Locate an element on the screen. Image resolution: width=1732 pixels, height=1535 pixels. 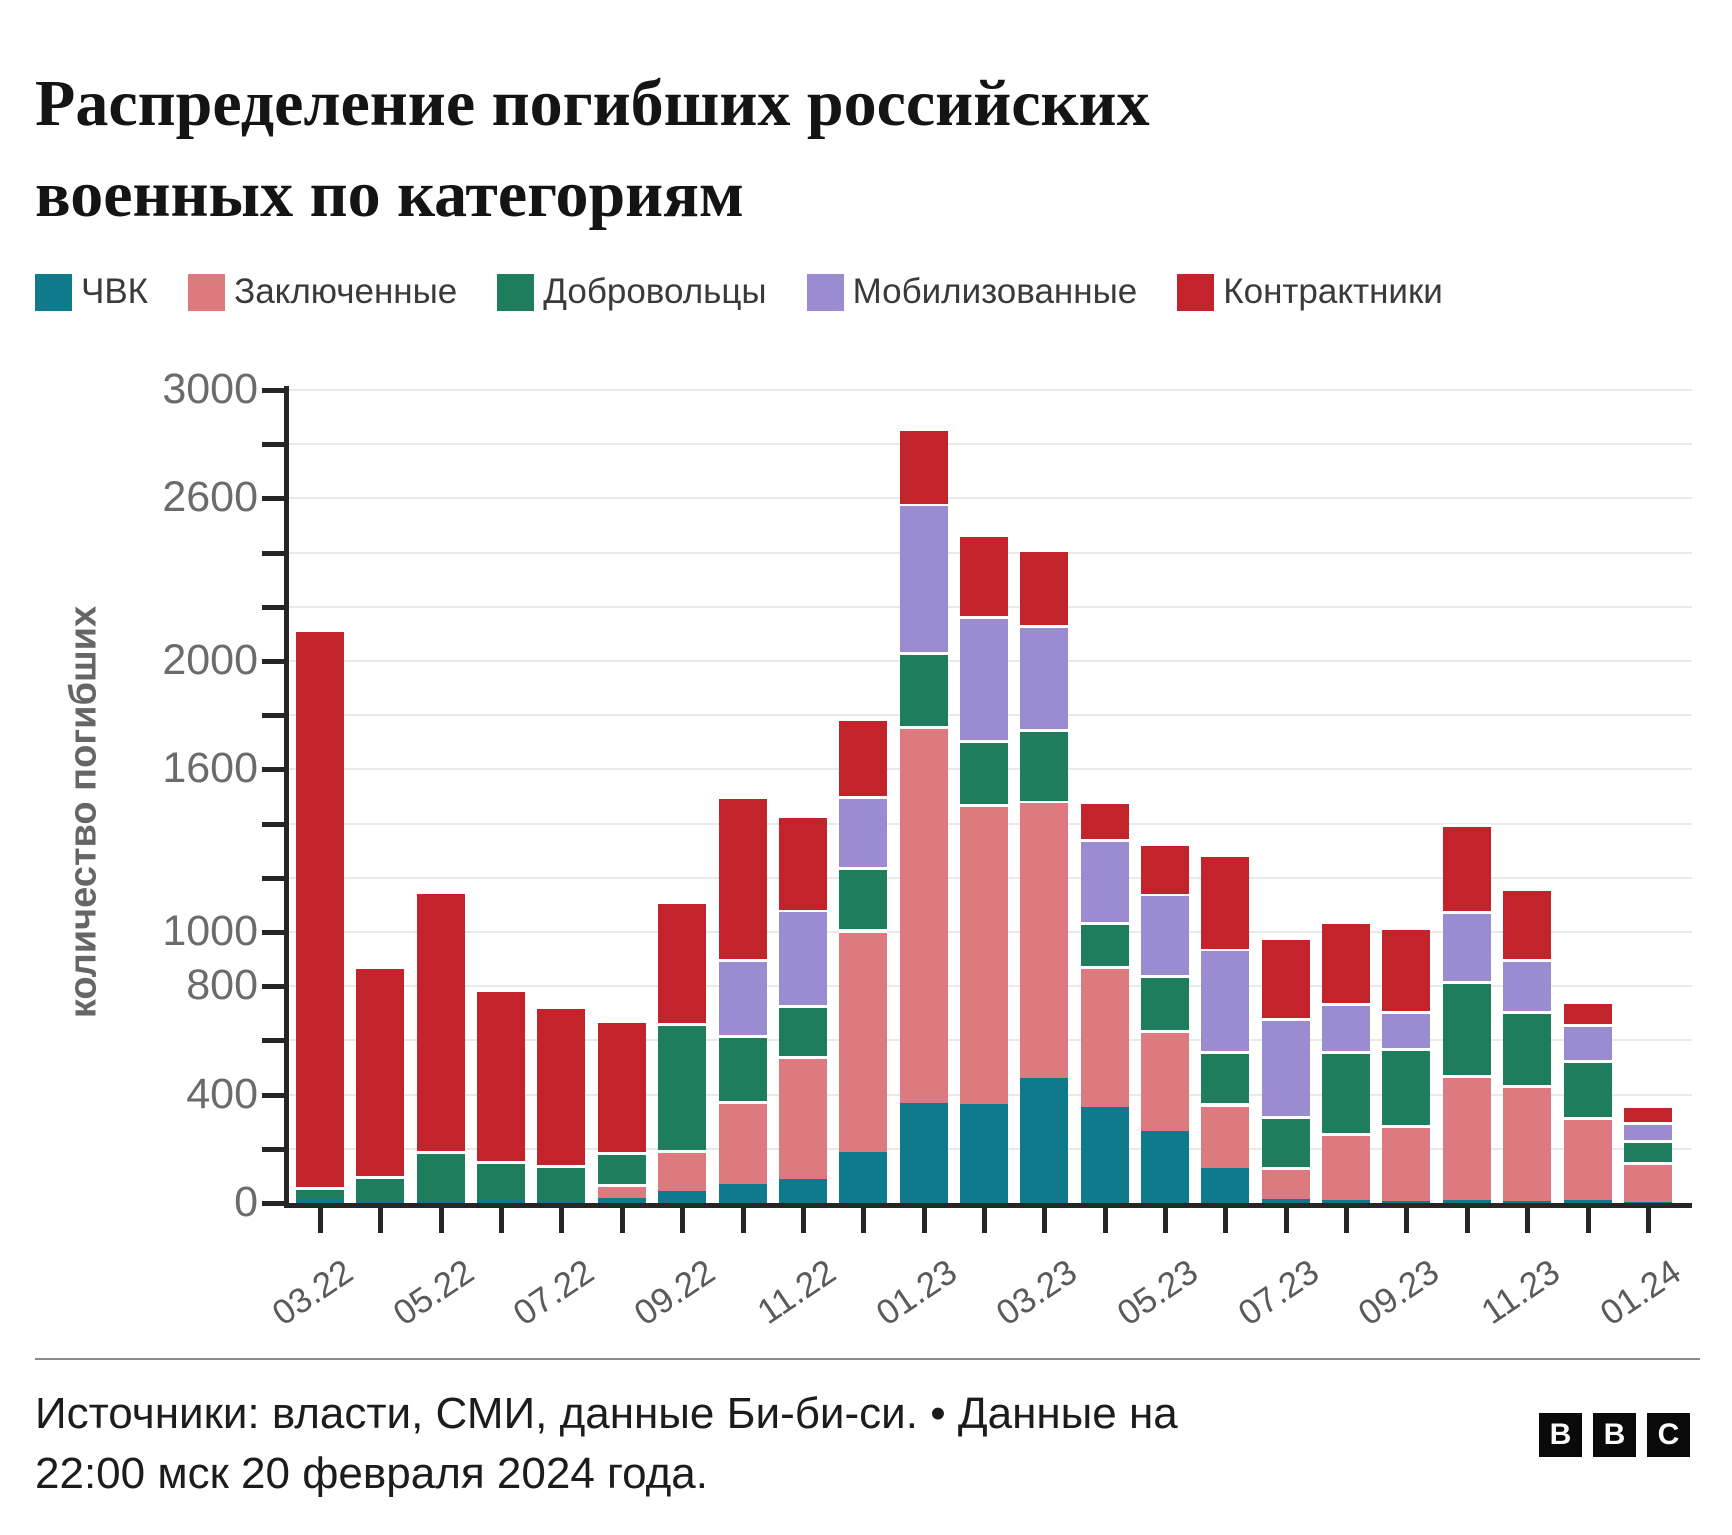
x-axis-tick-10.23 is located at coordinates (1467, 1220).